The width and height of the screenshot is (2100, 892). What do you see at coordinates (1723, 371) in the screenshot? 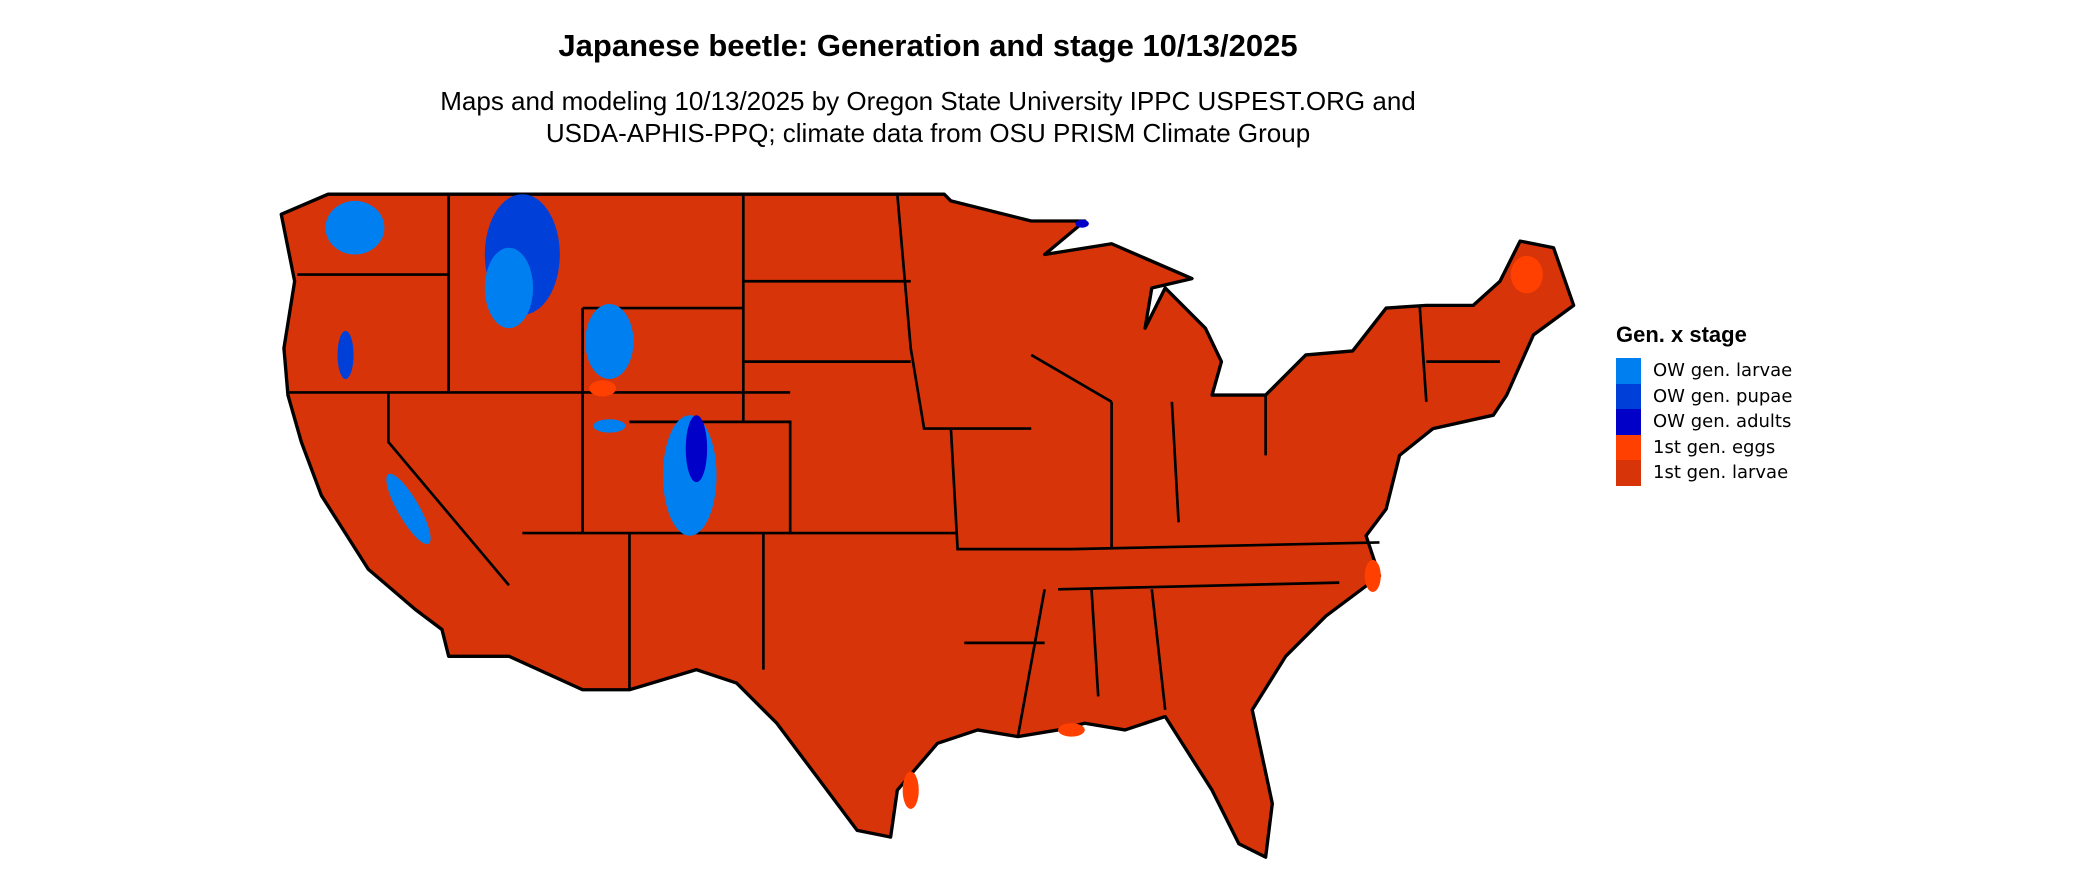
I see `legend-label: OW gen. larvae` at bounding box center [1723, 371].